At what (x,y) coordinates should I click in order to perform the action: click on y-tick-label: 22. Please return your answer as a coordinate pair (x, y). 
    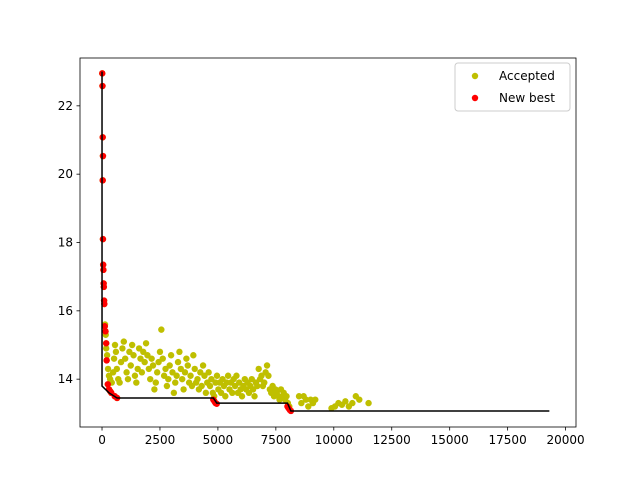
    Looking at the image, I should click on (65, 106).